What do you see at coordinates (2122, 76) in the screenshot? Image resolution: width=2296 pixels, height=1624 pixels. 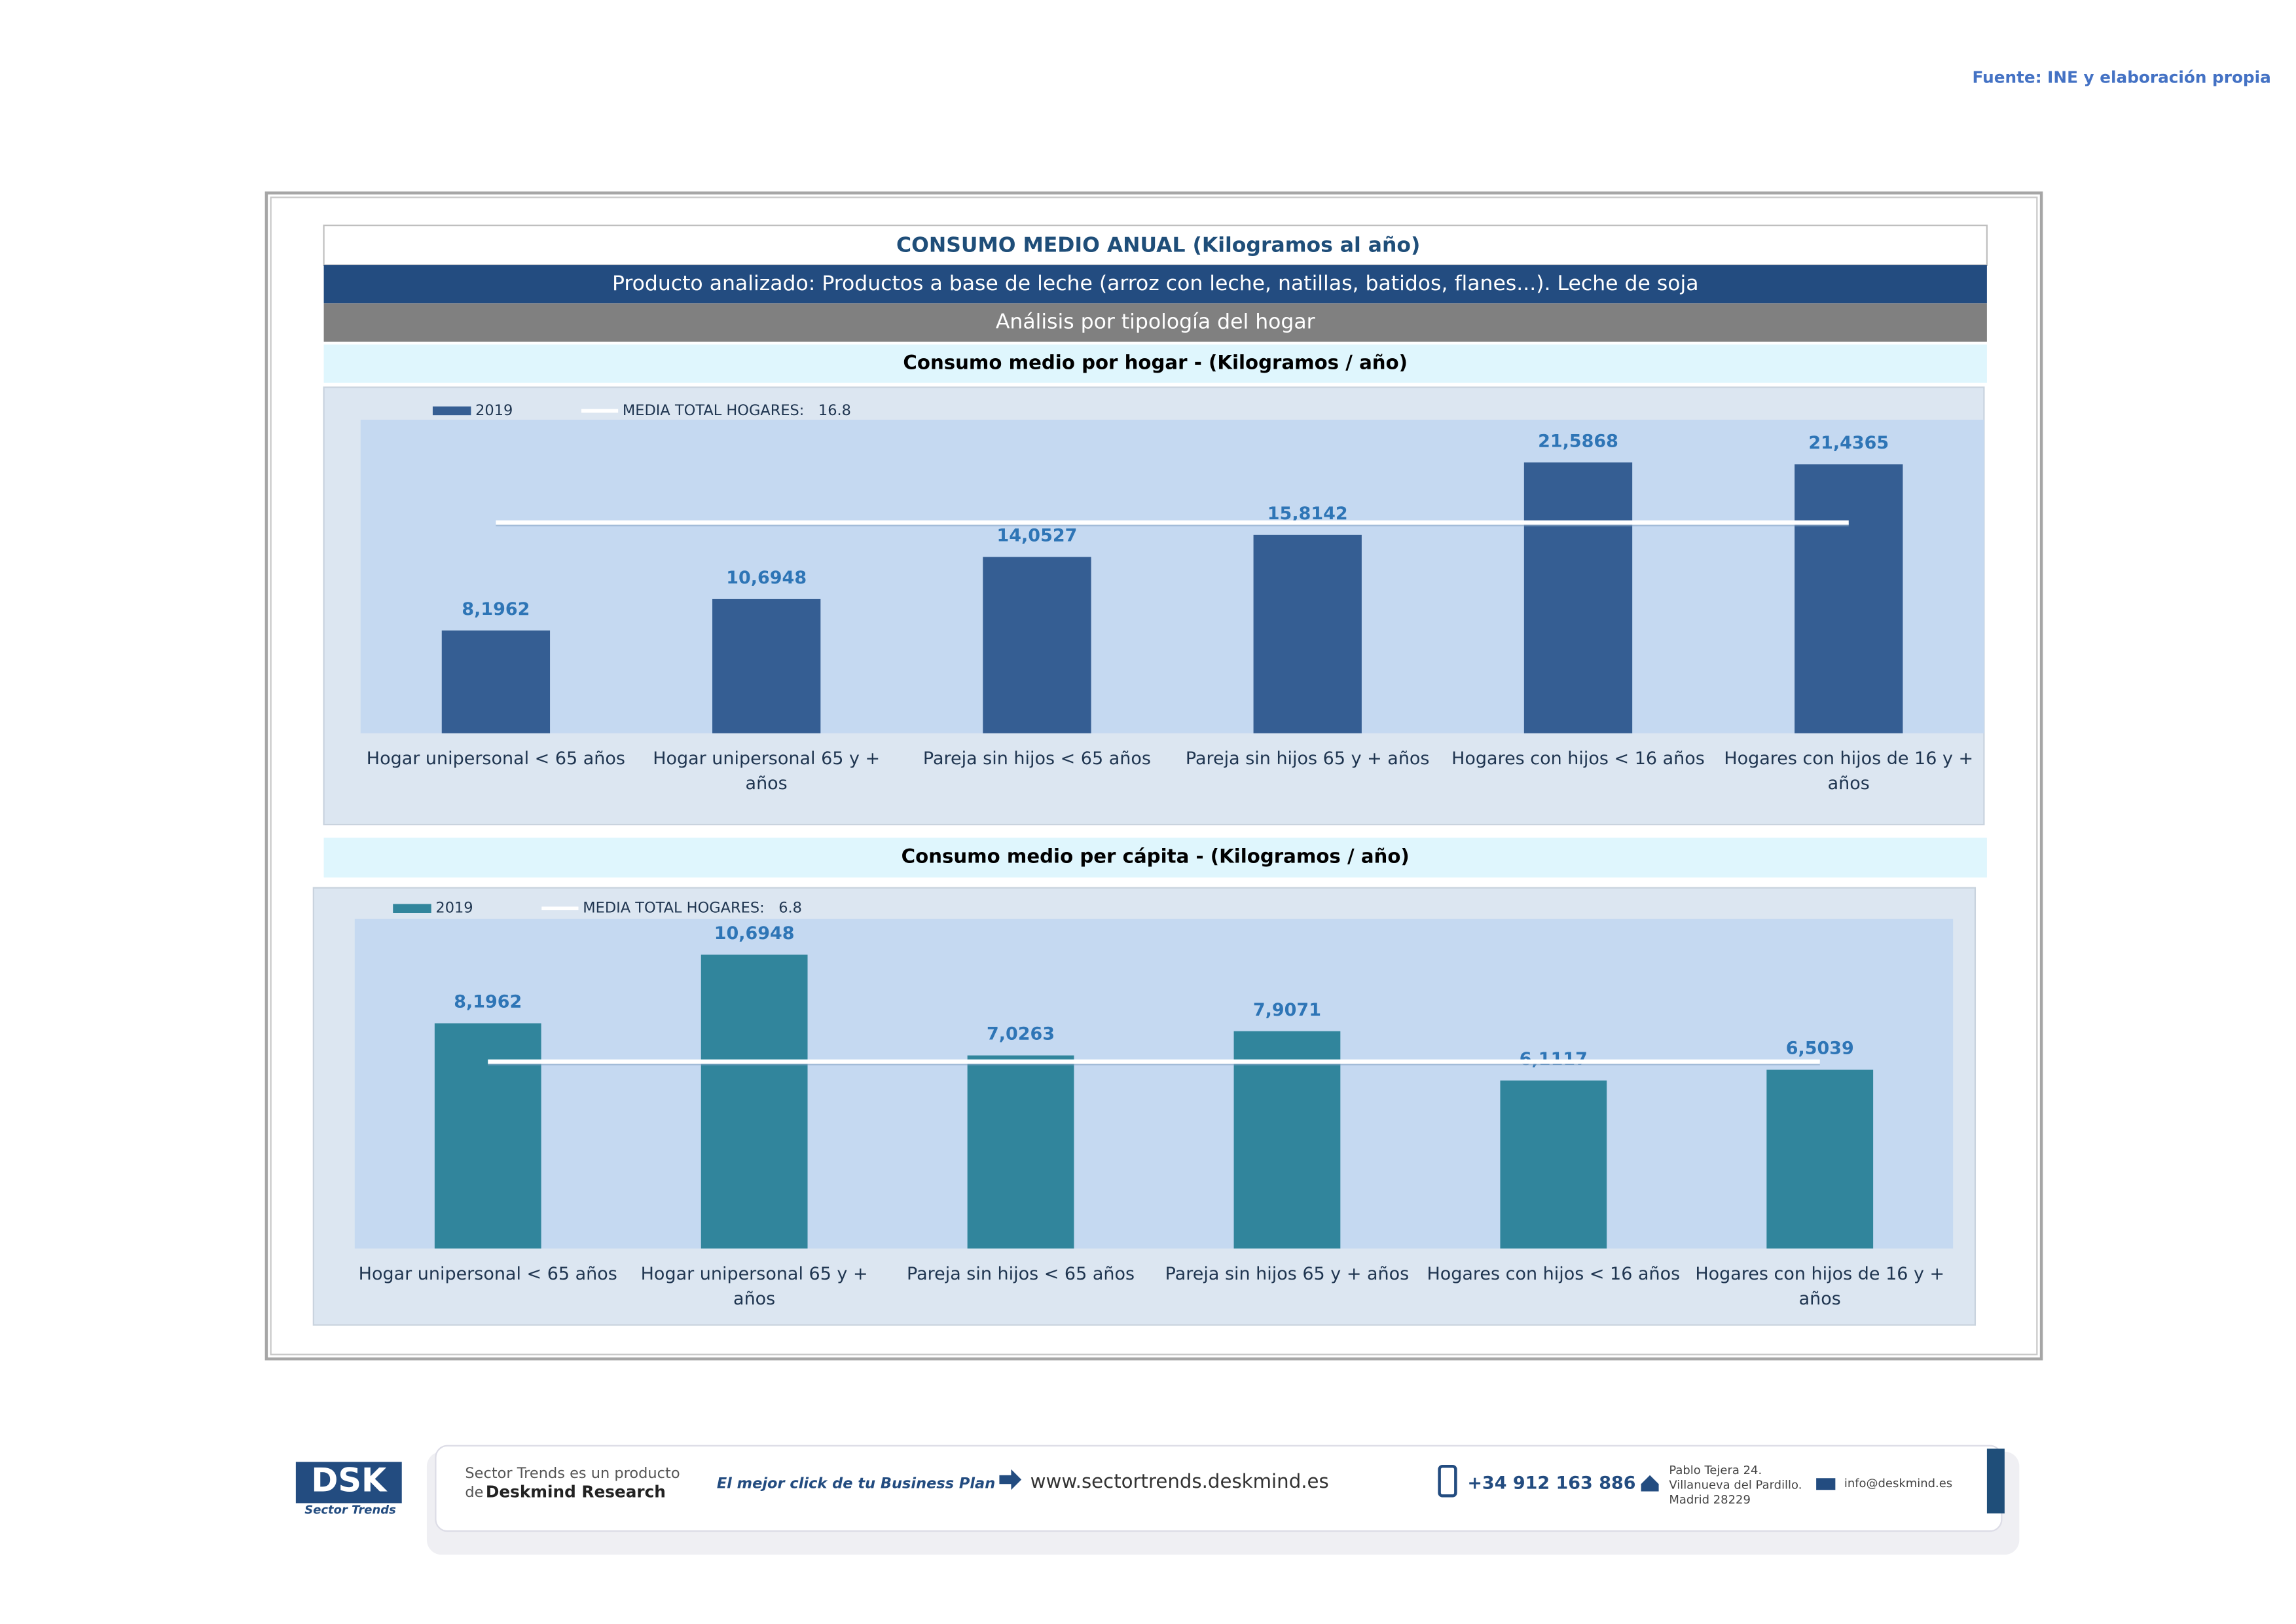 I see `source: Fuente: INE y elaboración propia` at bounding box center [2122, 76].